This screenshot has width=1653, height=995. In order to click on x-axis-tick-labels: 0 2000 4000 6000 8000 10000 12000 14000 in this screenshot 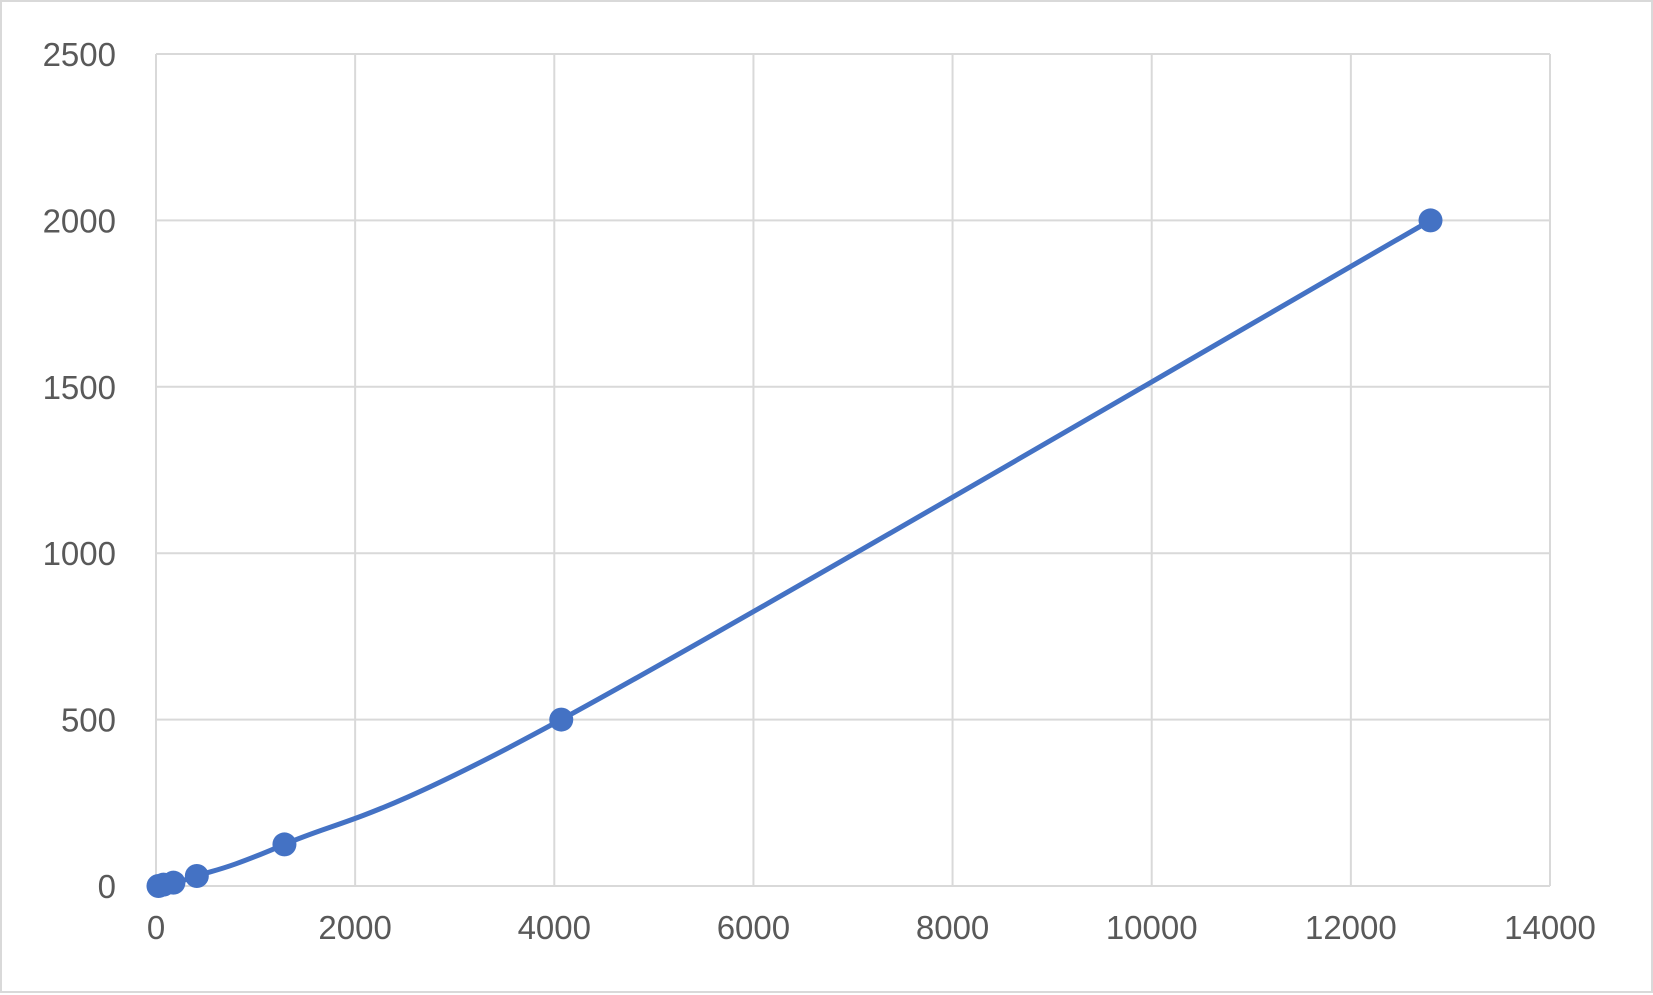, I will do `click(871, 927)`.